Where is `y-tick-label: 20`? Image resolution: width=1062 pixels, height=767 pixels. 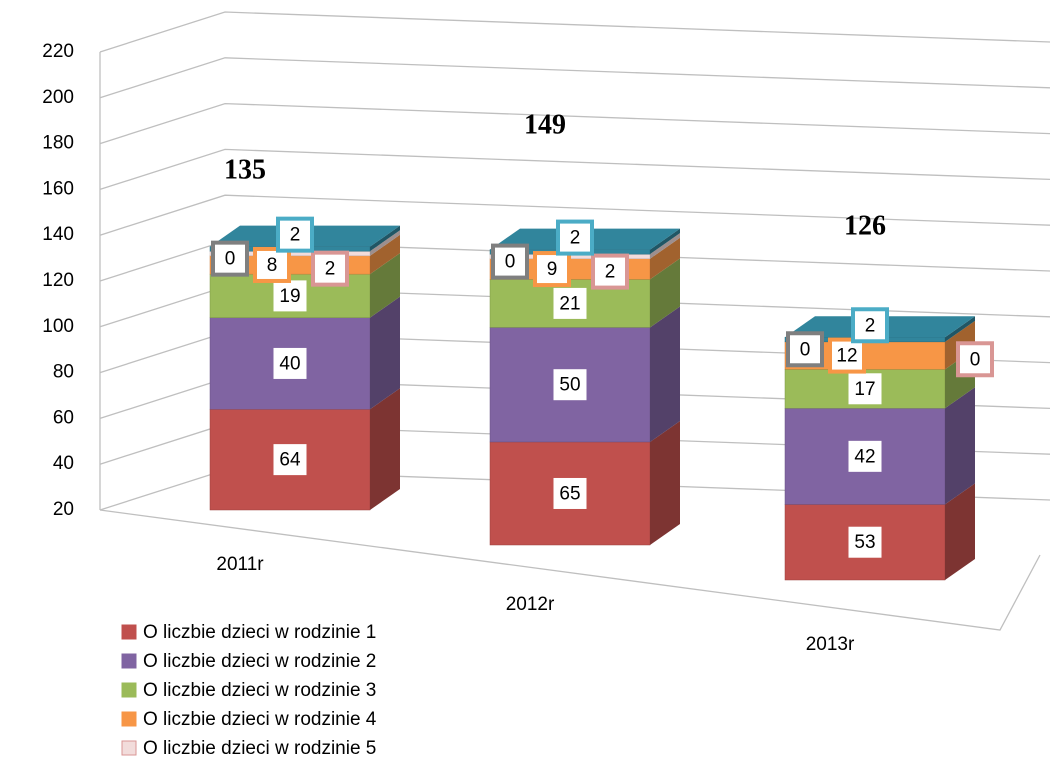 y-tick-label: 20 is located at coordinates (63, 509).